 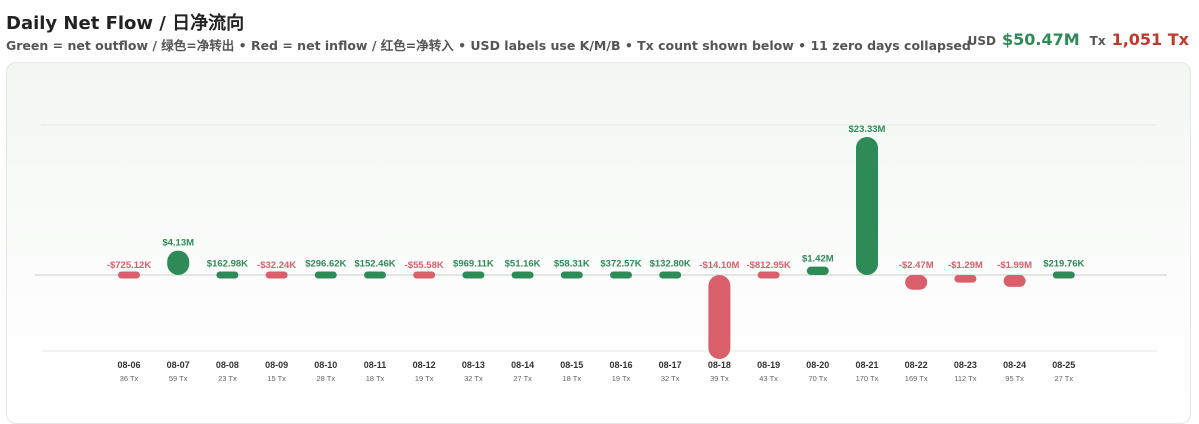 What do you see at coordinates (129, 378) in the screenshot?
I see `tx-count-label: 36 Tx` at bounding box center [129, 378].